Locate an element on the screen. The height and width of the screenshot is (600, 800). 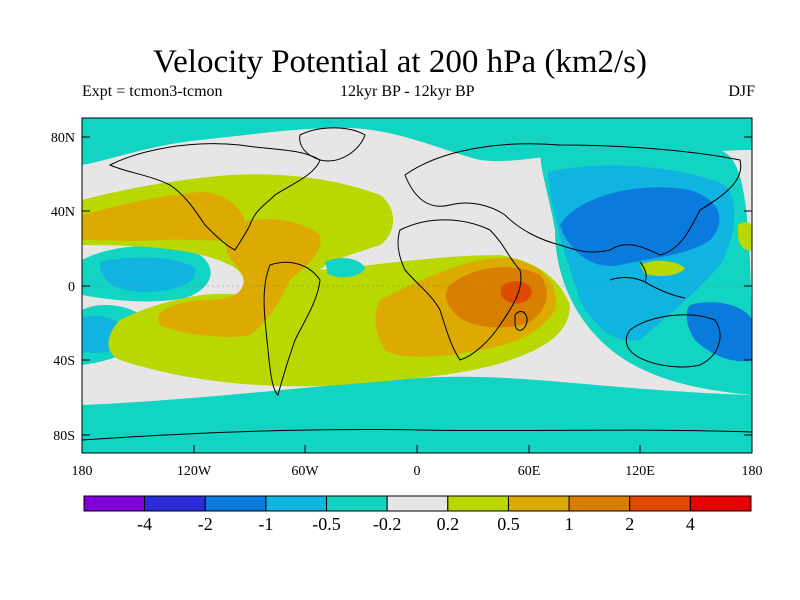
coastline-antarctica is located at coordinates (417, 434).